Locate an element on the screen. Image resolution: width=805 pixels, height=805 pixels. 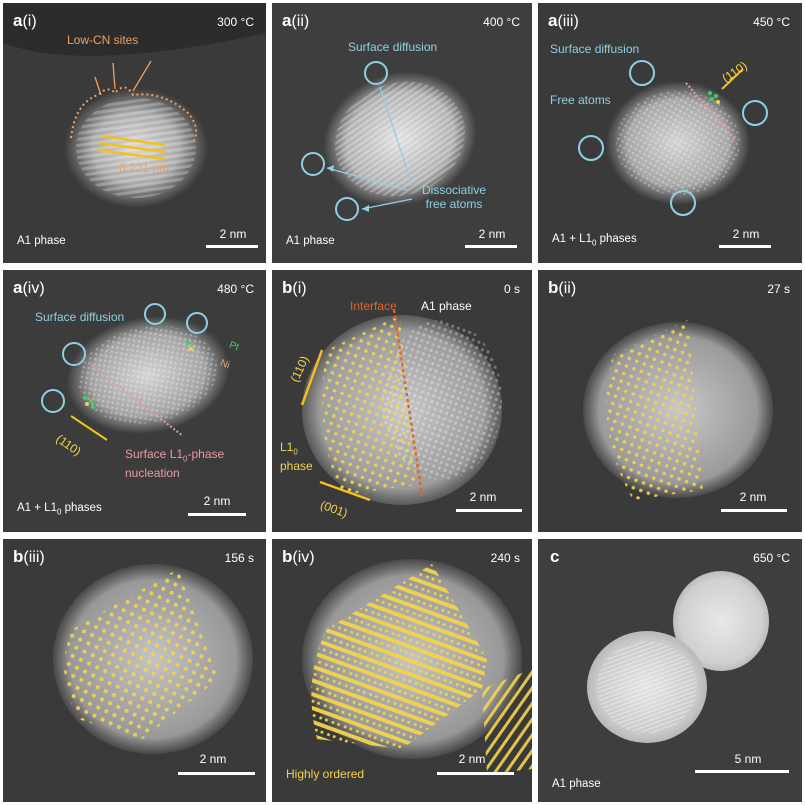
temperature-label: 650 °C is located at coordinates (771, 558).